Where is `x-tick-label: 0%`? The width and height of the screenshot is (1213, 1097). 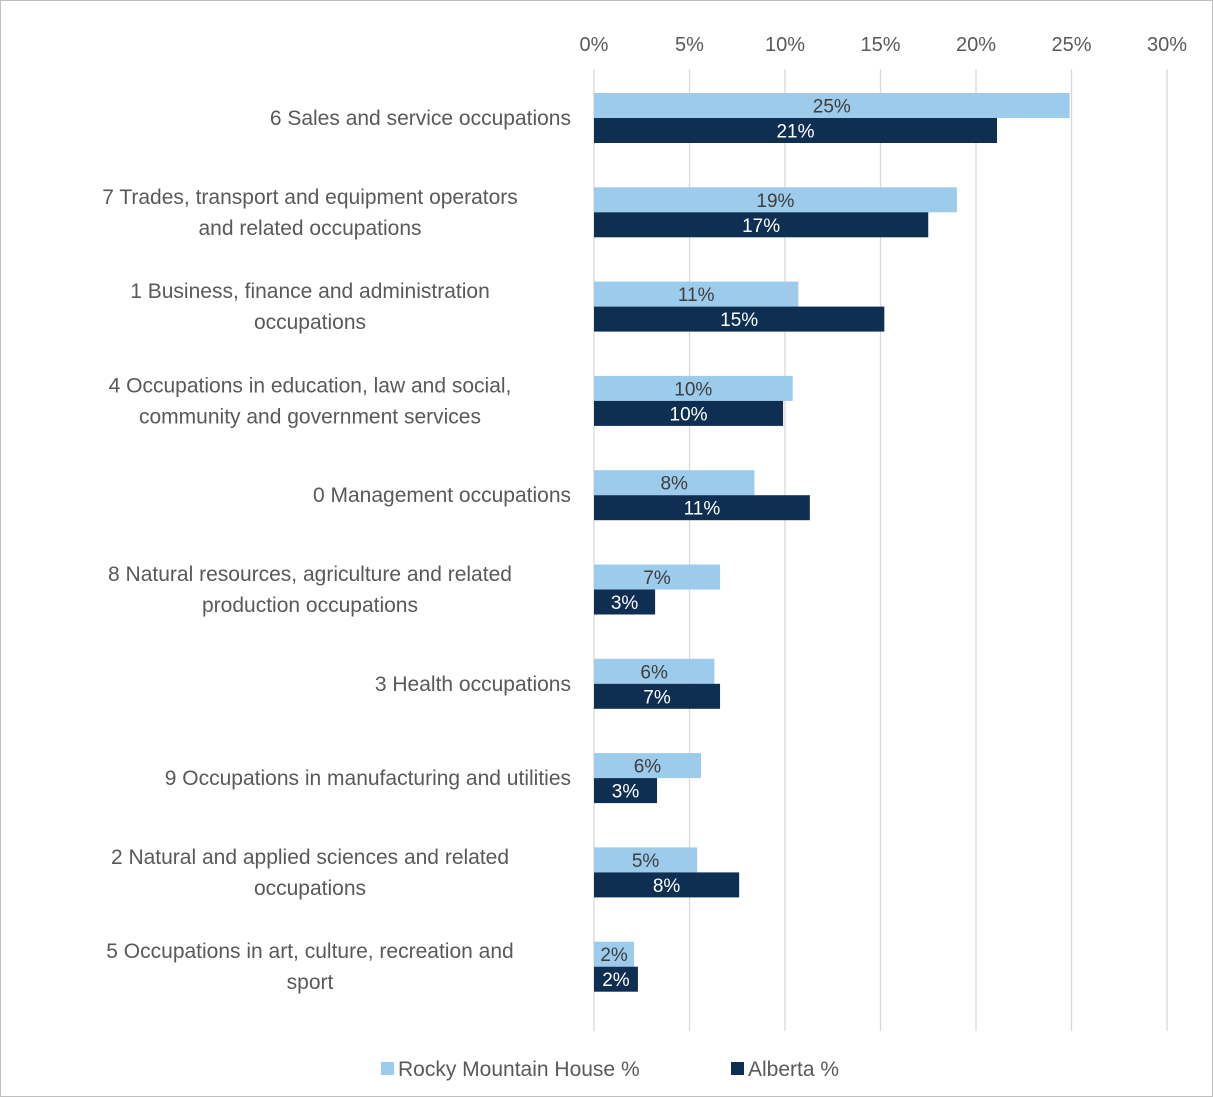
x-tick-label: 0% is located at coordinates (594, 45).